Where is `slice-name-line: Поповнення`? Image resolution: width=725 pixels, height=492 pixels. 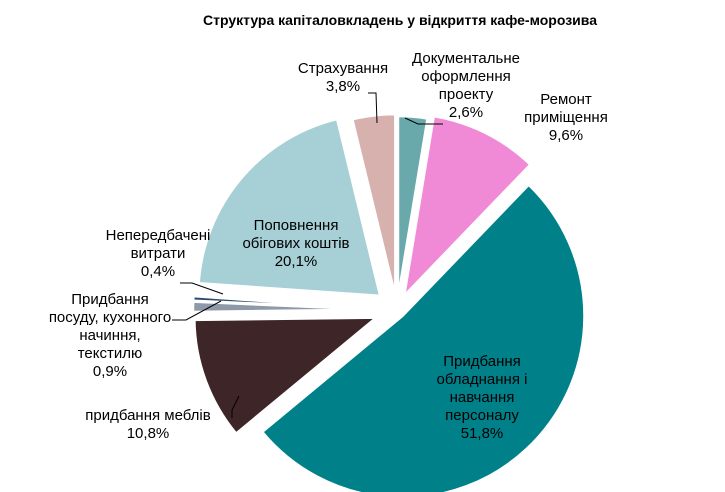 slice-name-line: Поповнення is located at coordinates (296, 225).